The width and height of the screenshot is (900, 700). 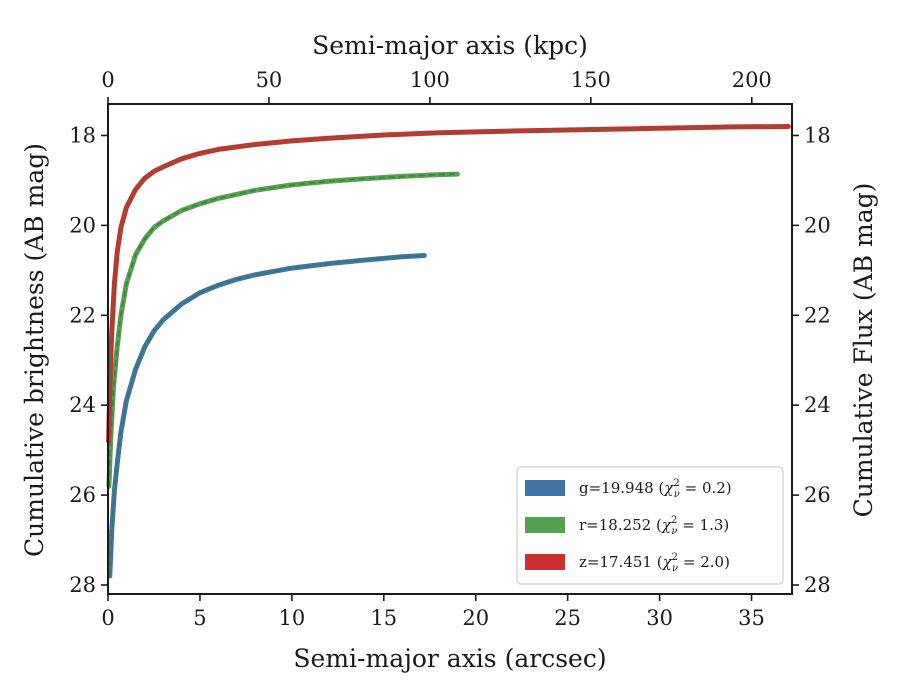 What do you see at coordinates (430, 80) in the screenshot?
I see `top-tick-label: 100` at bounding box center [430, 80].